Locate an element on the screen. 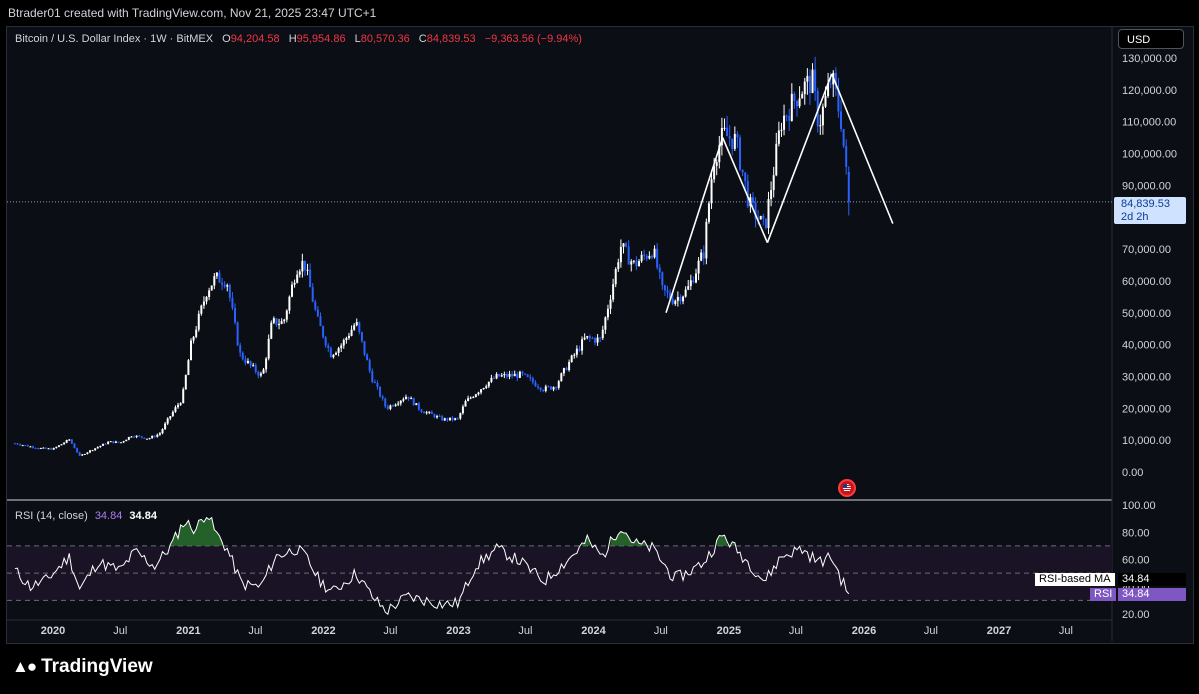  currency-button: USD is located at coordinates (1151, 39).